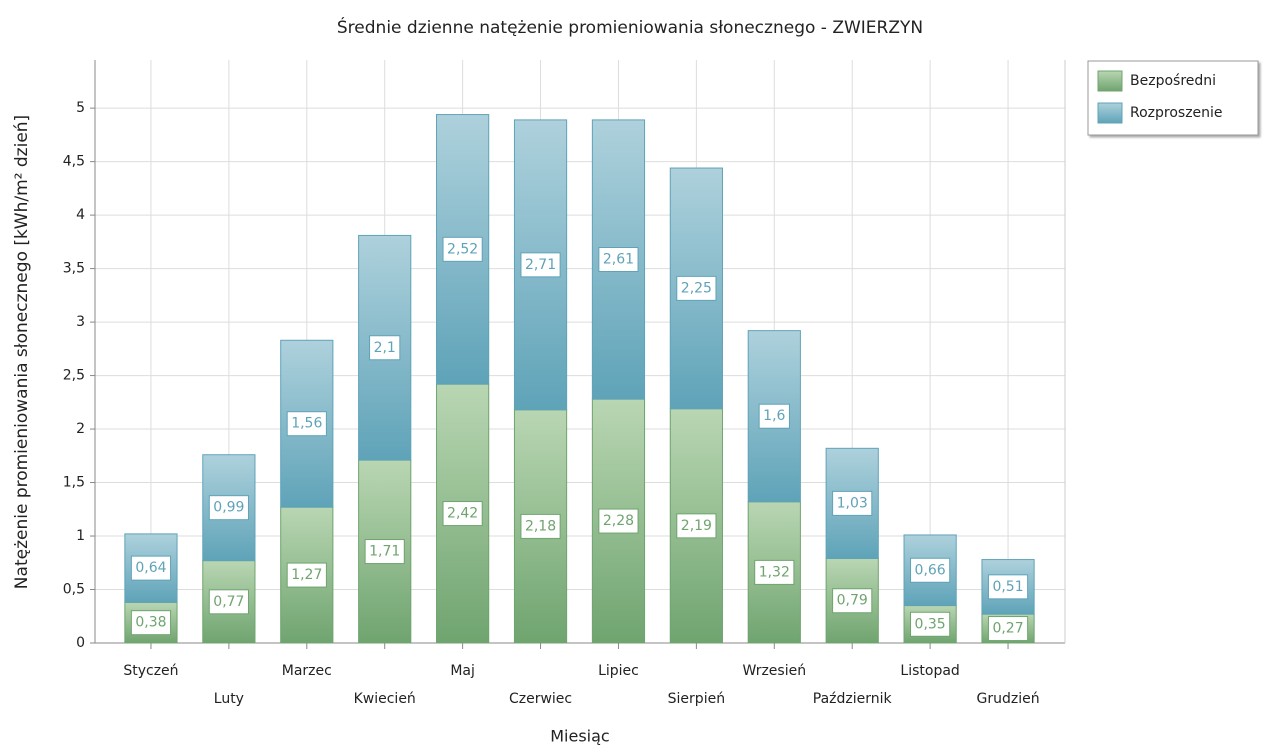  Describe the element at coordinates (80, 429) in the screenshot. I see `y-tick-label: 2` at that location.